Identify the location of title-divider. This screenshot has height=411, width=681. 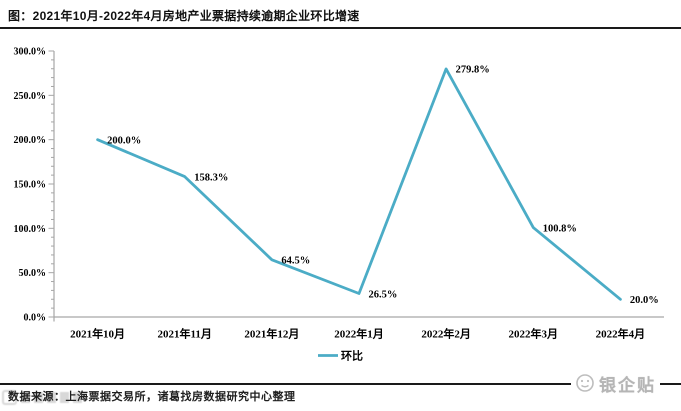
(340, 28).